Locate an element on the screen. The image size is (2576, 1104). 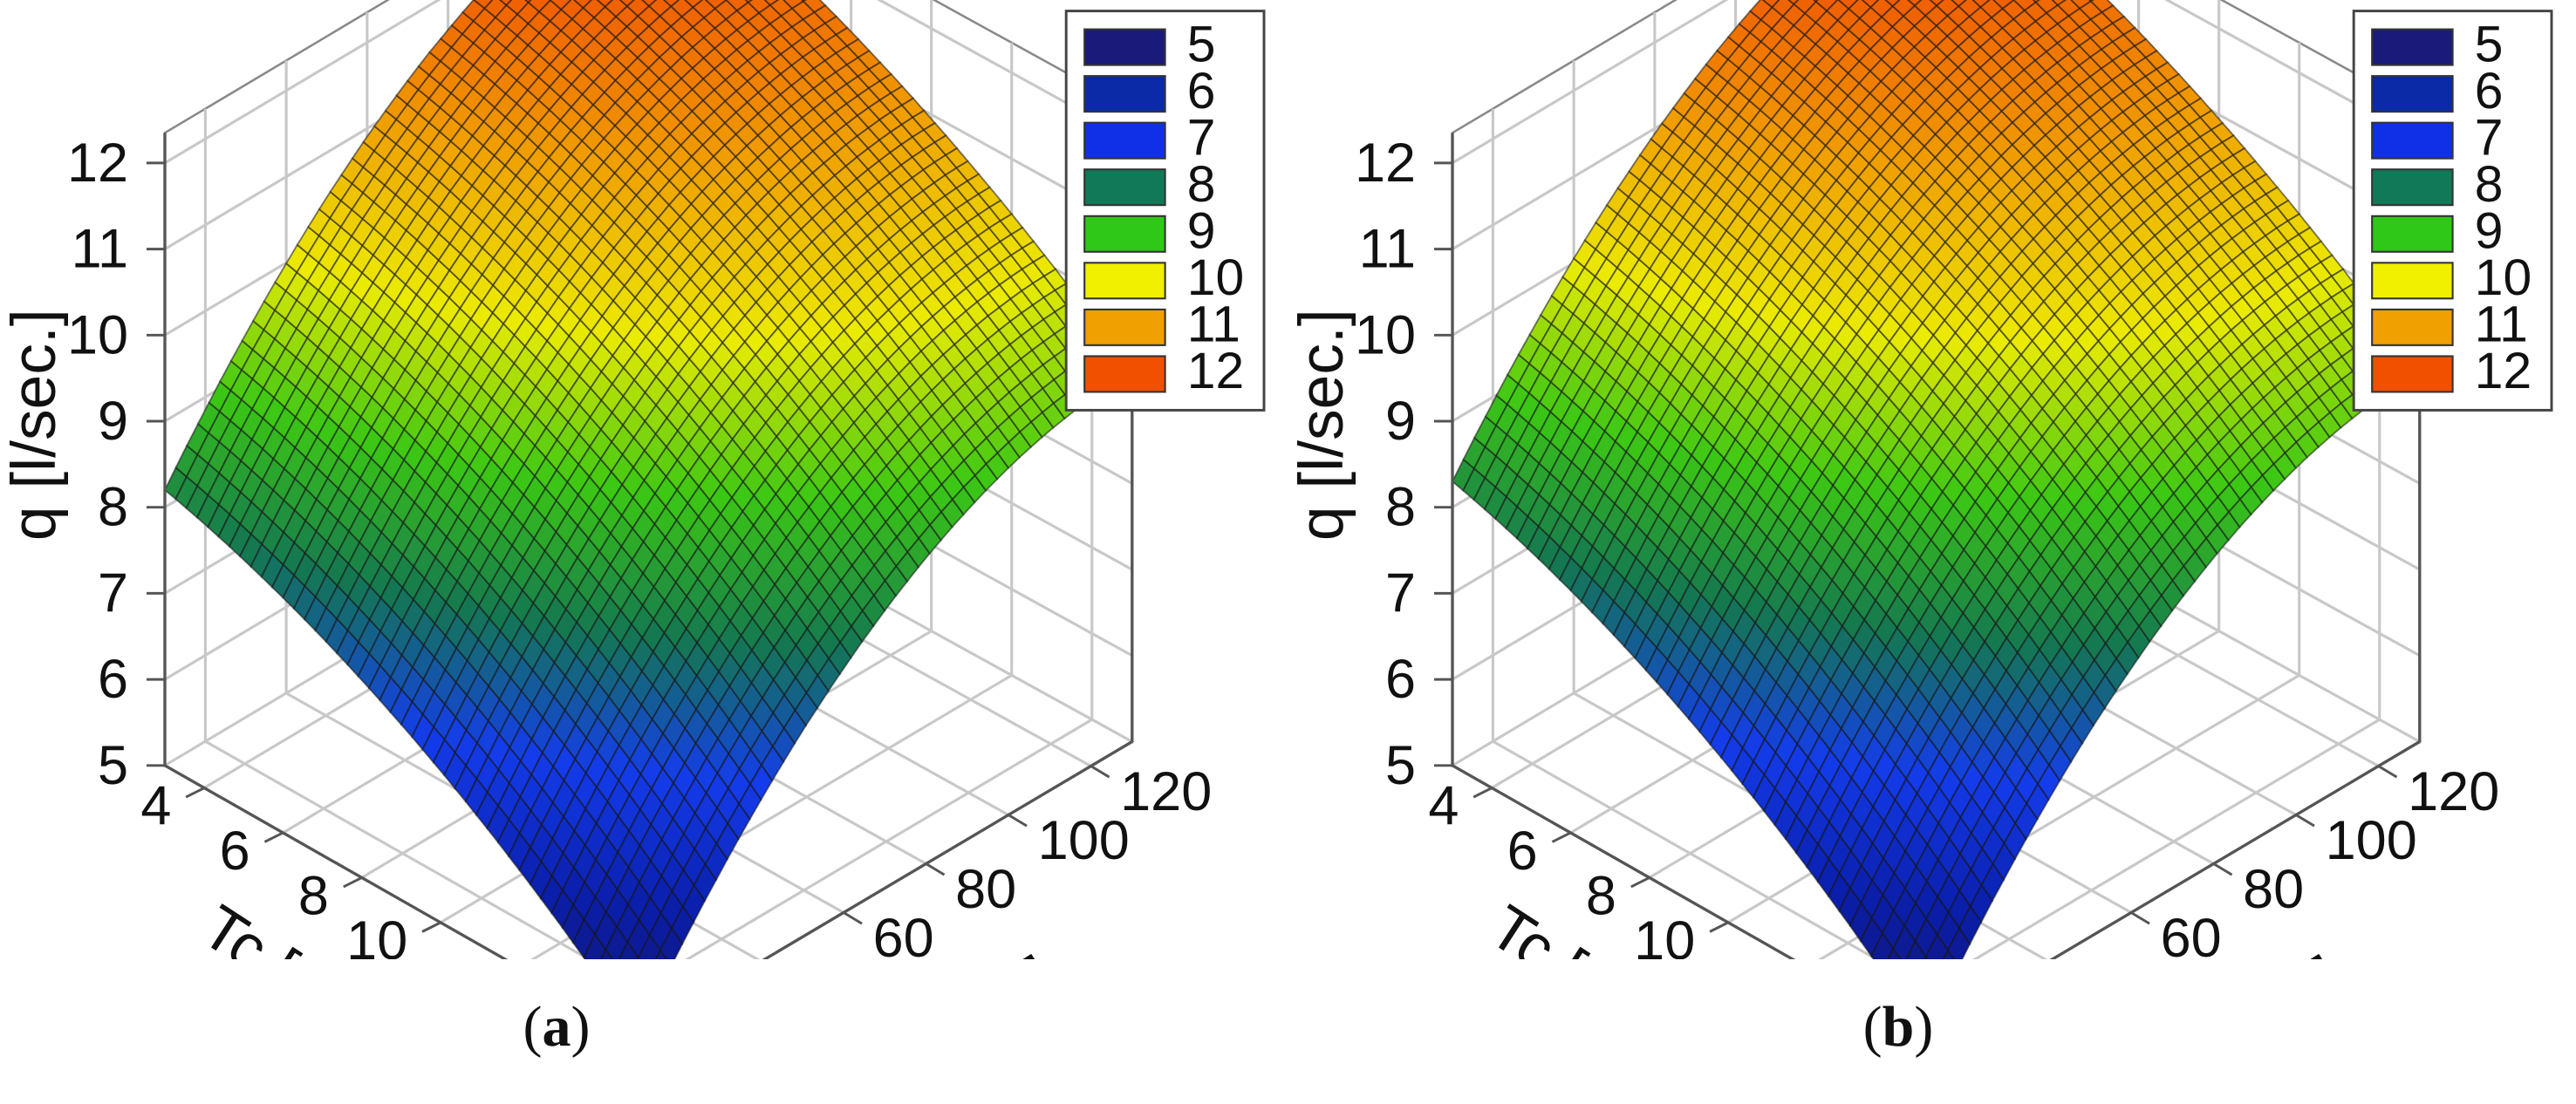
panel-label-b: (b) is located at coordinates (1898, 1027).